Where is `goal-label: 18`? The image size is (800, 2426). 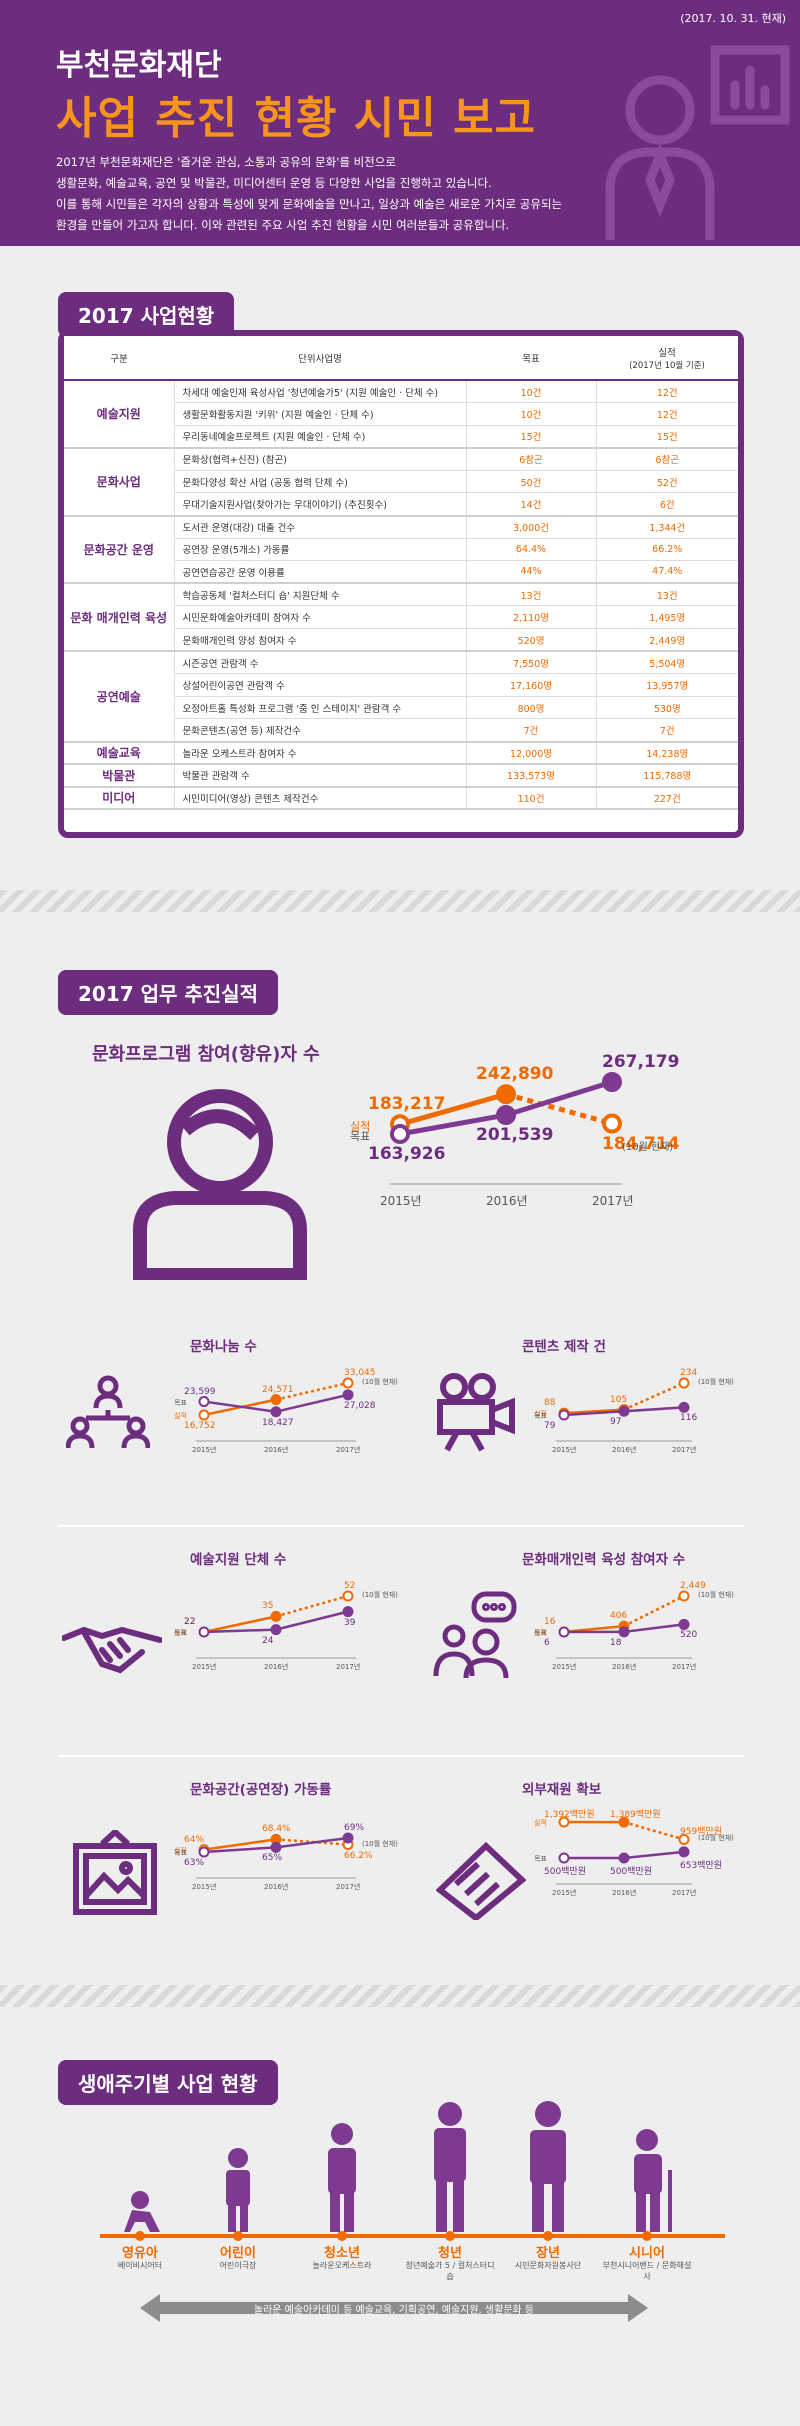
goal-label: 18 is located at coordinates (616, 1642).